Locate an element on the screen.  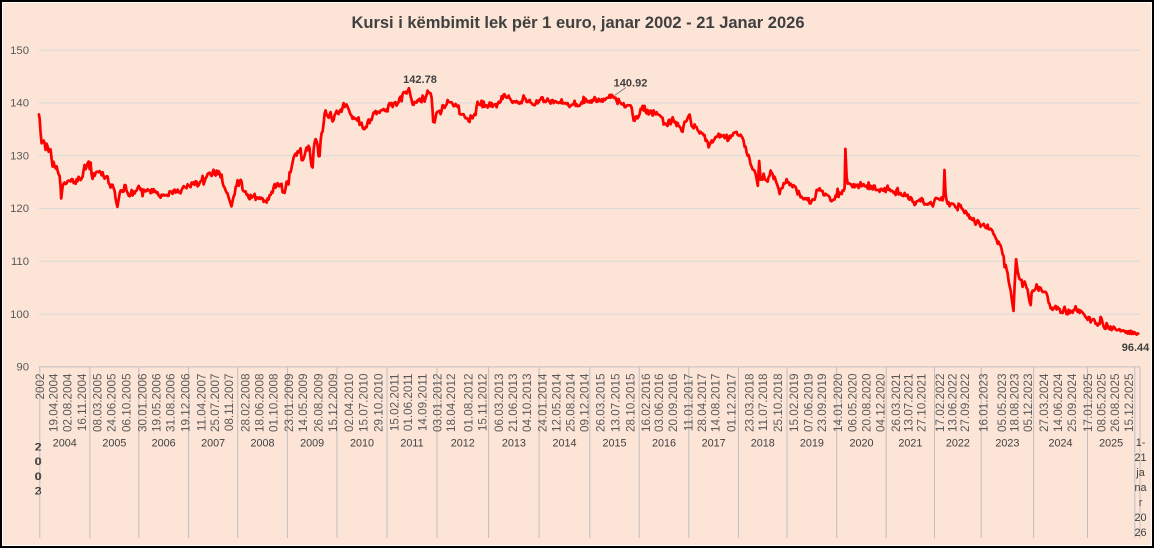
svg-text: 13.06.2022 is located at coordinates (953, 403).